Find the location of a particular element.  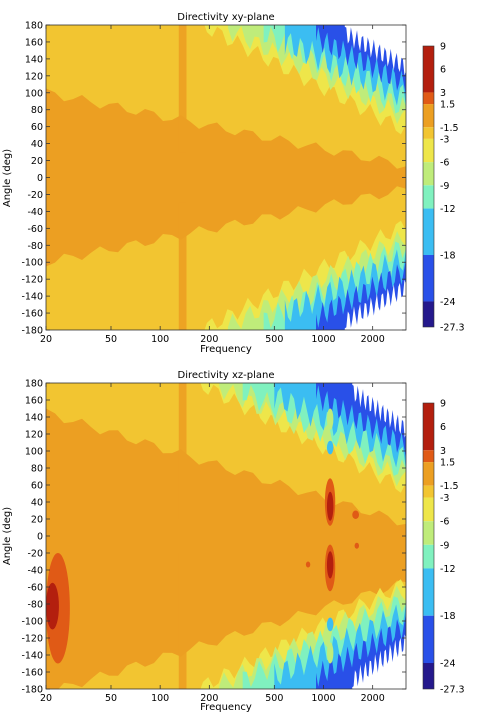

y-axis-label: Angle (deg) is located at coordinates (7, 178).